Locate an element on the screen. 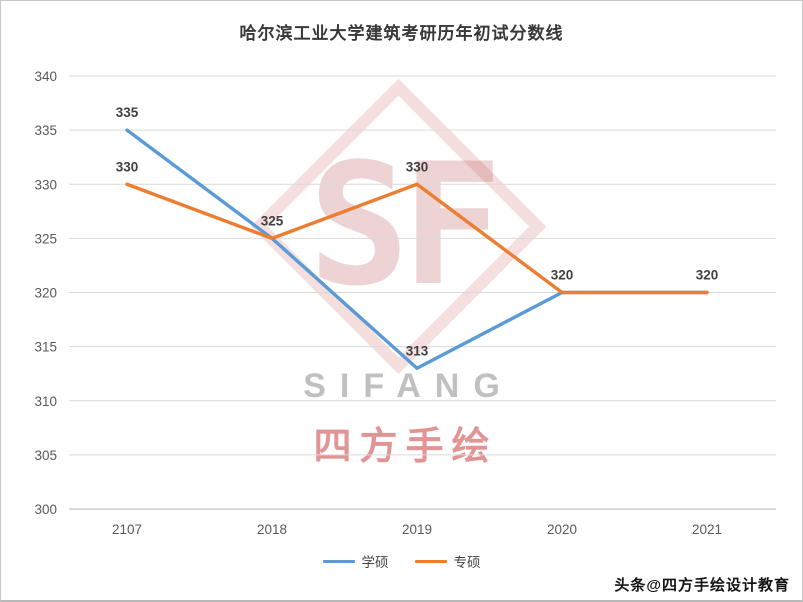 This screenshot has height=602, width=803. x-tick-label: 2019 is located at coordinates (417, 529).